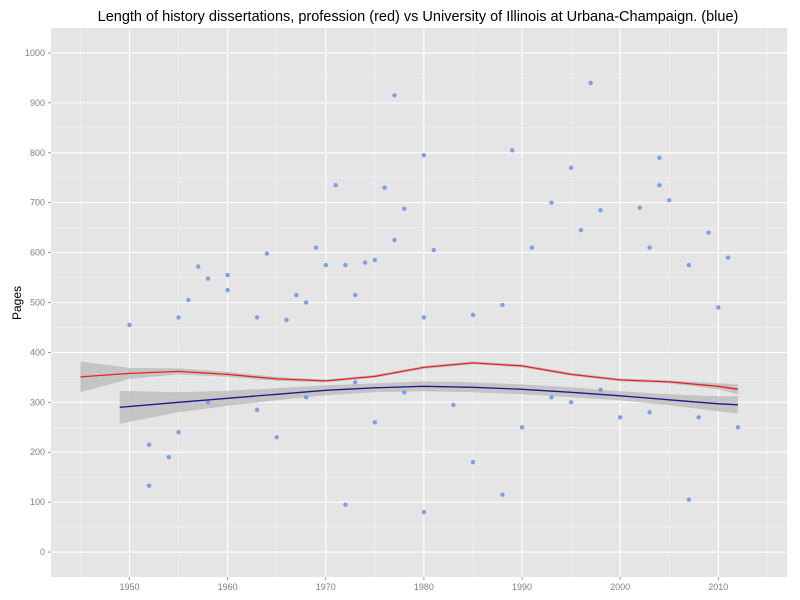  Describe the element at coordinates (37, 103) in the screenshot. I see `y-tick-label-9: 900` at that location.